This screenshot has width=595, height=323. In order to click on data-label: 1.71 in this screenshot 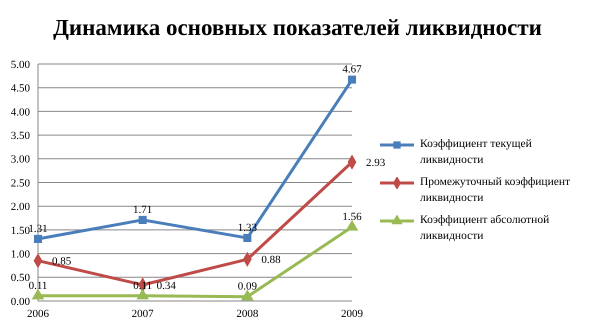, I will do `click(142, 210)`.